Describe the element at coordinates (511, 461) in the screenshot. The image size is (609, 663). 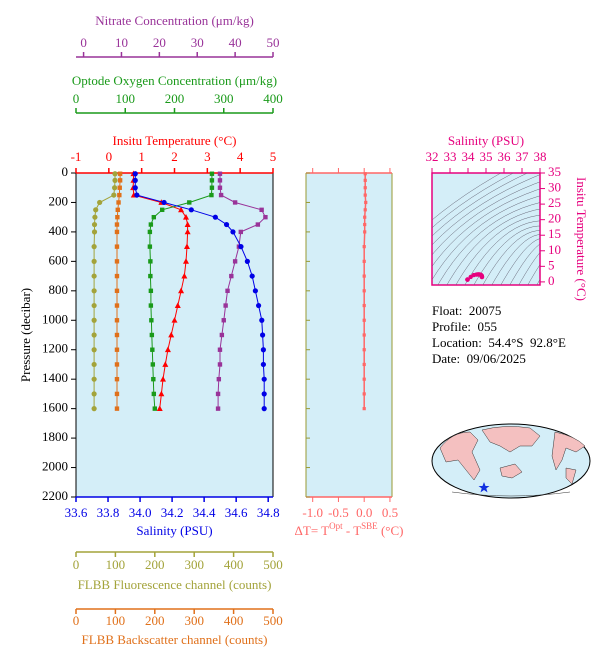
I see `world-map` at that location.